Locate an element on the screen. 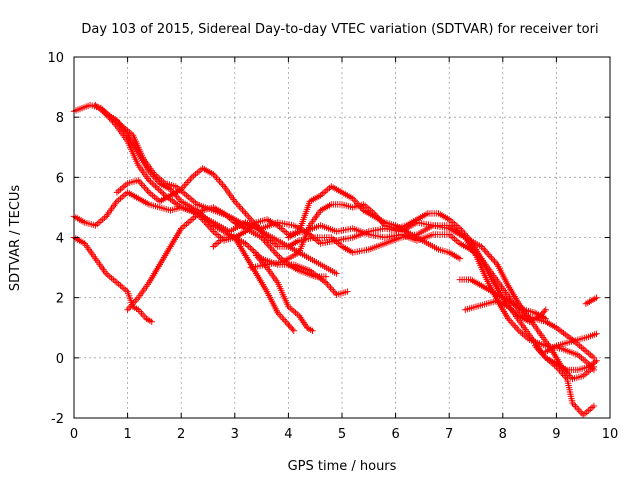  x-tick-label: 9 is located at coordinates (556, 434).